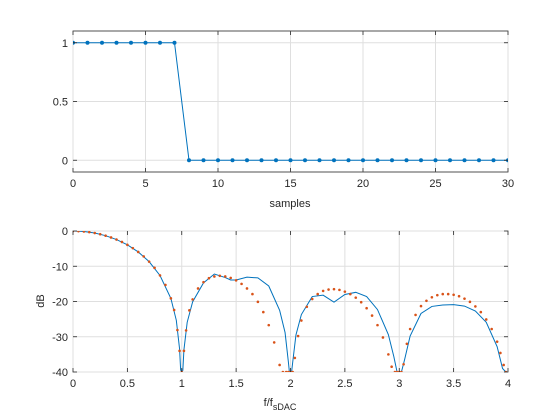  Describe the element at coordinates (269, 403) in the screenshot. I see `bottom-xlabel-main: f/f` at that location.